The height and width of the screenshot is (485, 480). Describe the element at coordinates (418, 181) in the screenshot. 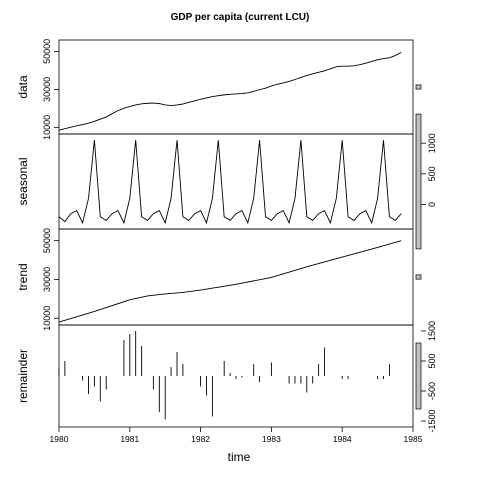

I see `scale-bar-seasonal` at that location.